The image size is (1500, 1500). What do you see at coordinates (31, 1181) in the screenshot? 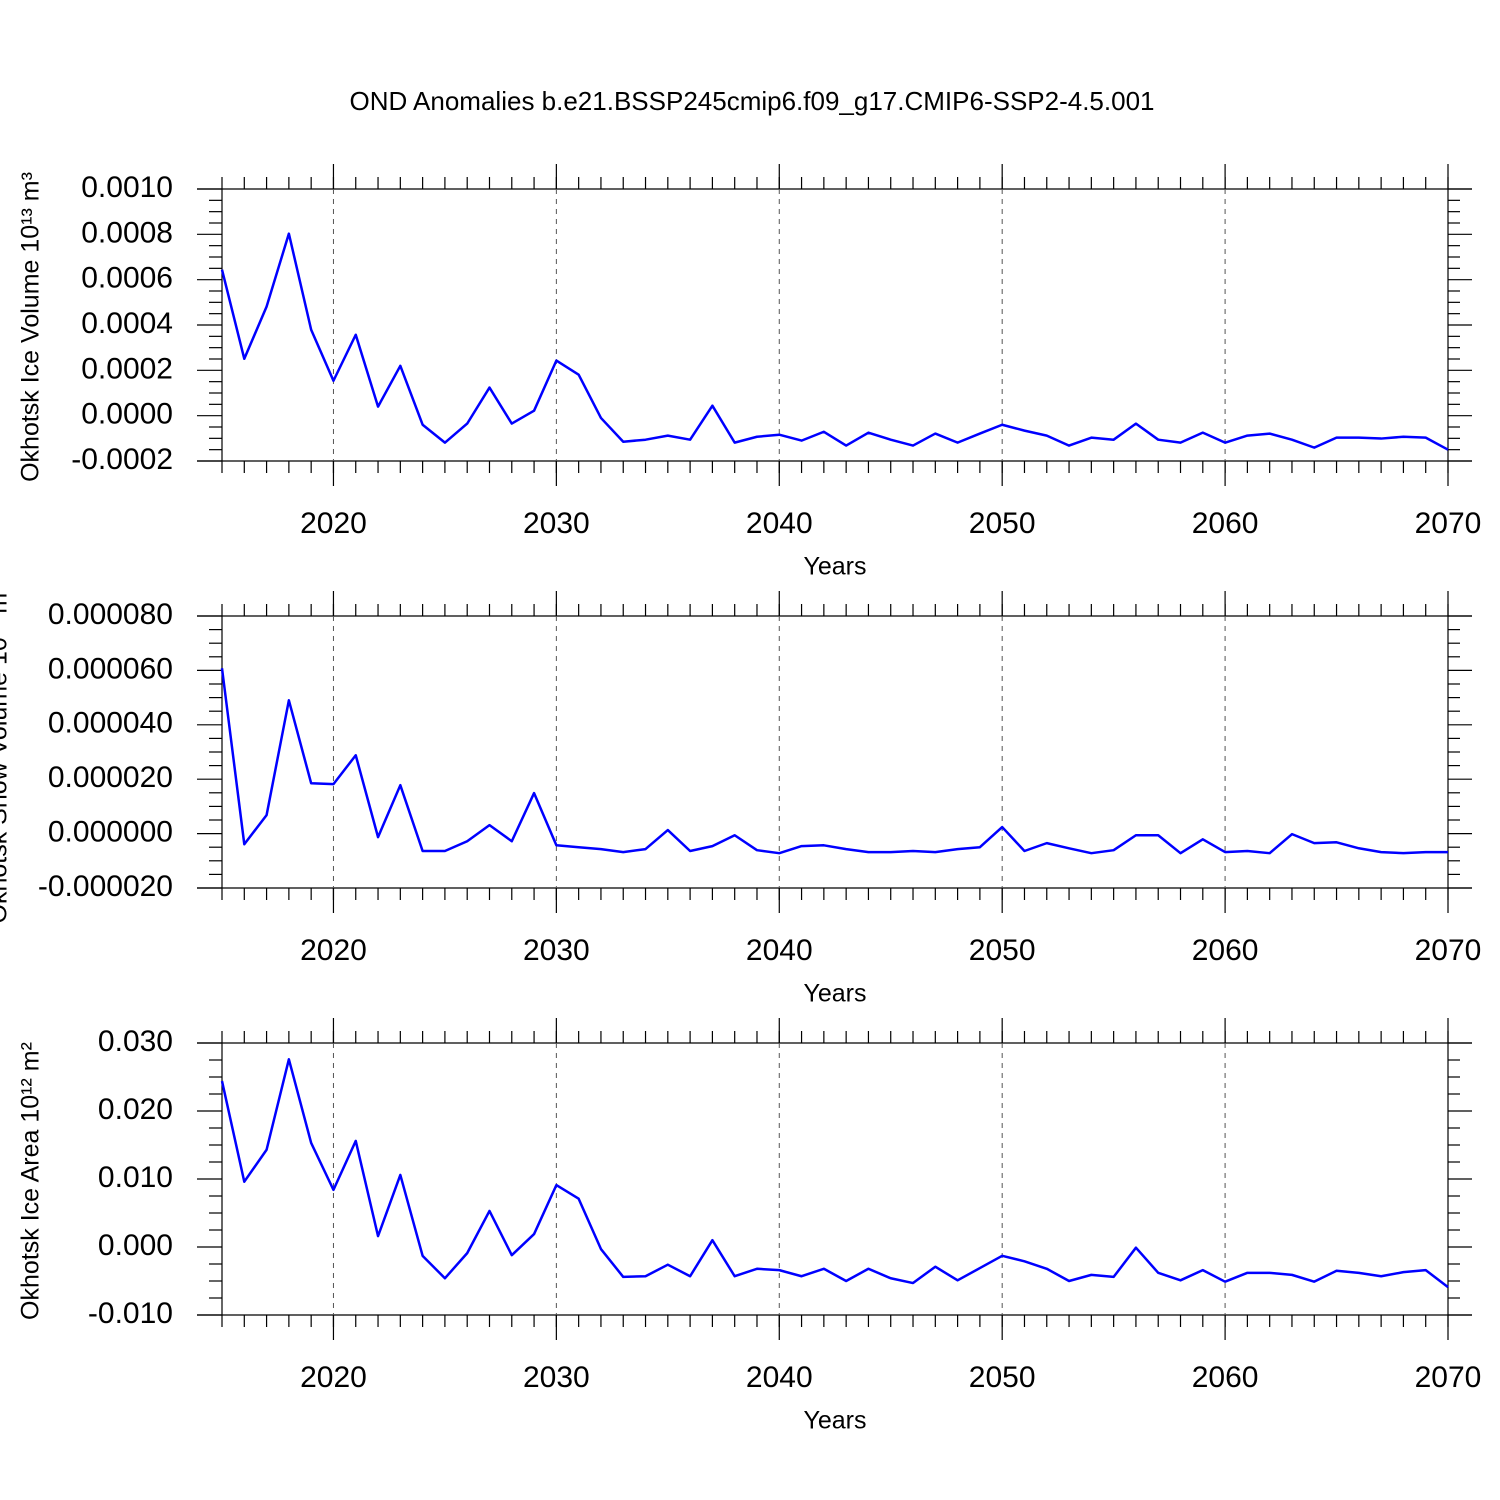
I see `y-axis-label: Okhotsk Ice Area 10¹² m²` at bounding box center [31, 1181].